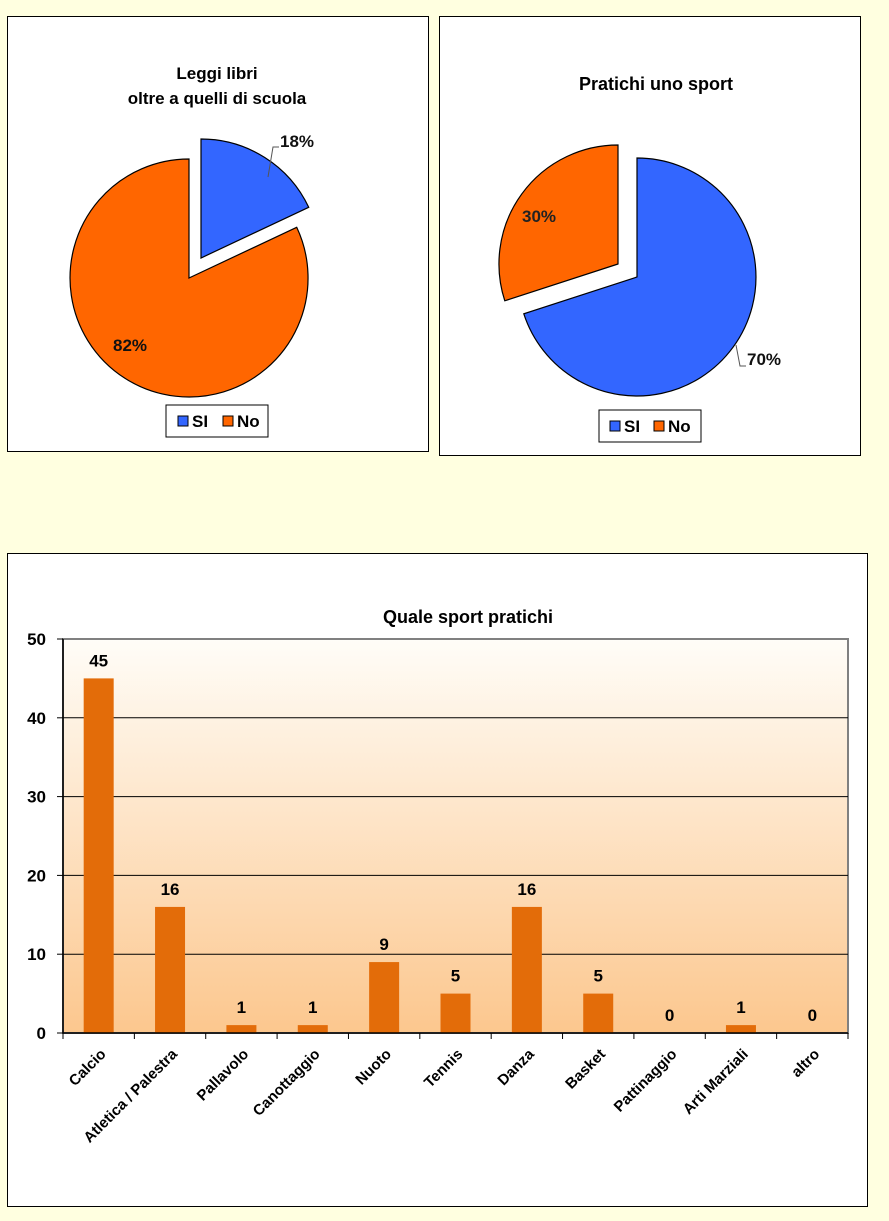 This screenshot has width=889, height=1221. Describe the element at coordinates (36, 954) in the screenshot. I see `y-tick-label: 10` at that location.